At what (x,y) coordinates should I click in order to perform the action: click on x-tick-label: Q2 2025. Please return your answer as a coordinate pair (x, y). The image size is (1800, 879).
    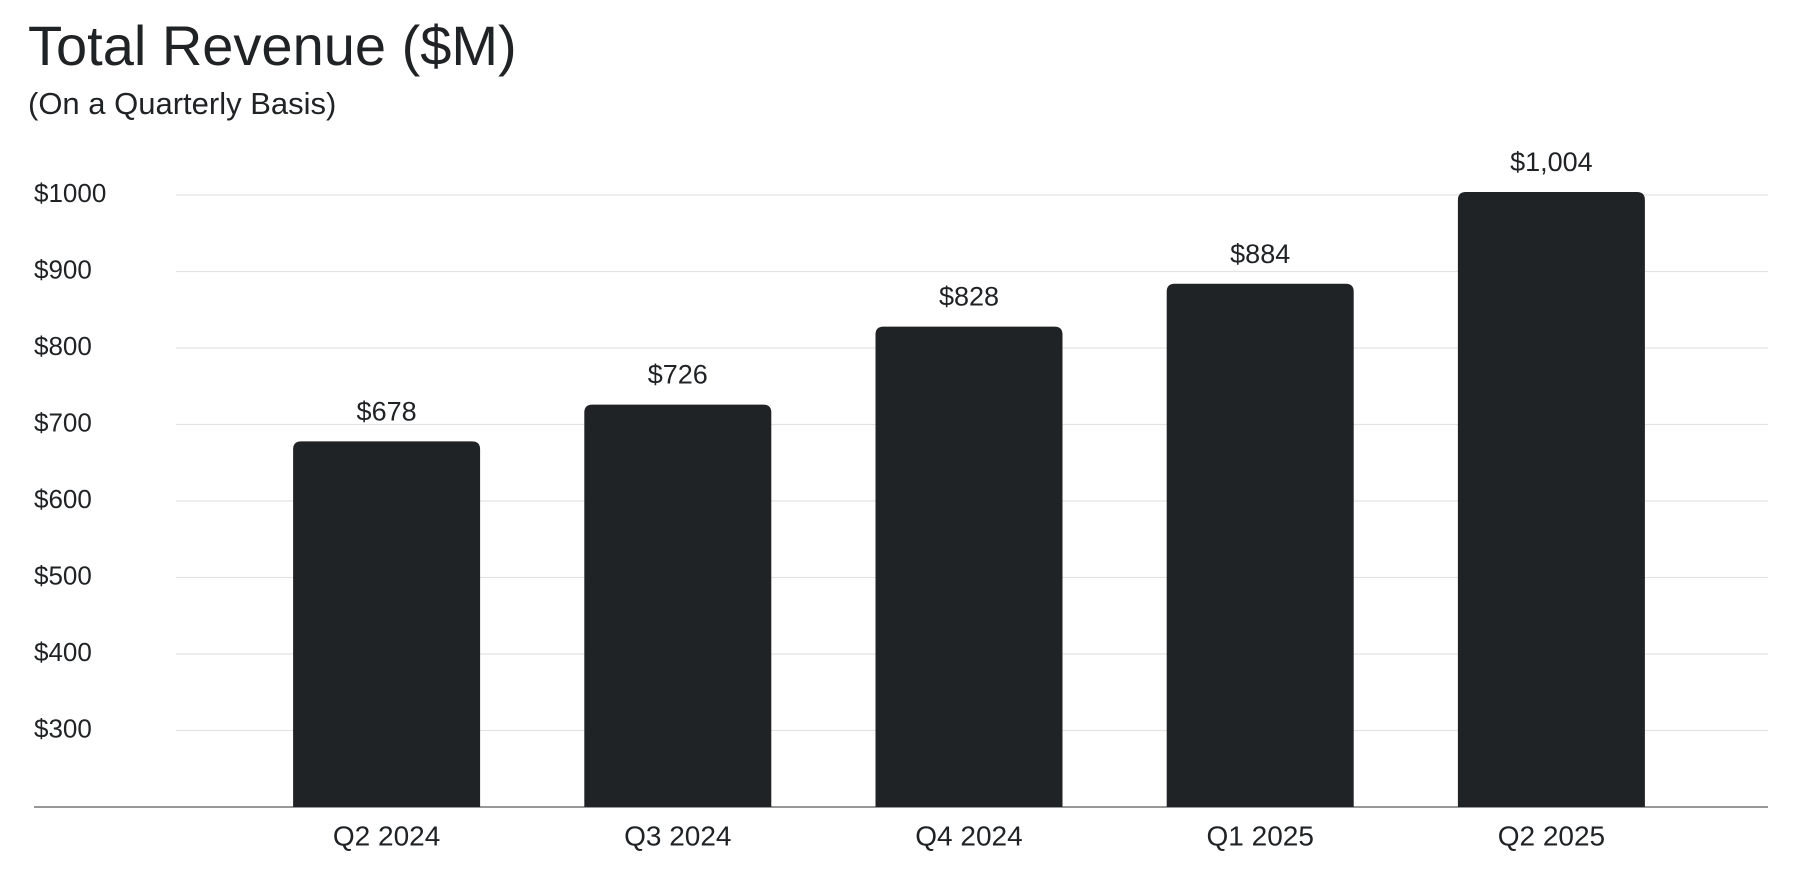
    Looking at the image, I should click on (1551, 835).